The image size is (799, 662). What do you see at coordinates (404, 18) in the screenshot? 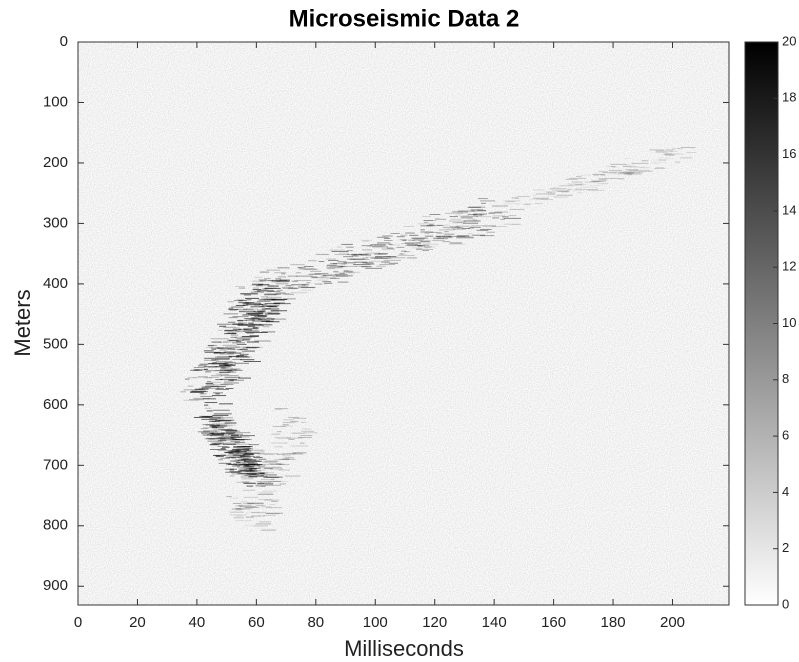
I see `chart-title: Microseismic Data 2` at bounding box center [404, 18].